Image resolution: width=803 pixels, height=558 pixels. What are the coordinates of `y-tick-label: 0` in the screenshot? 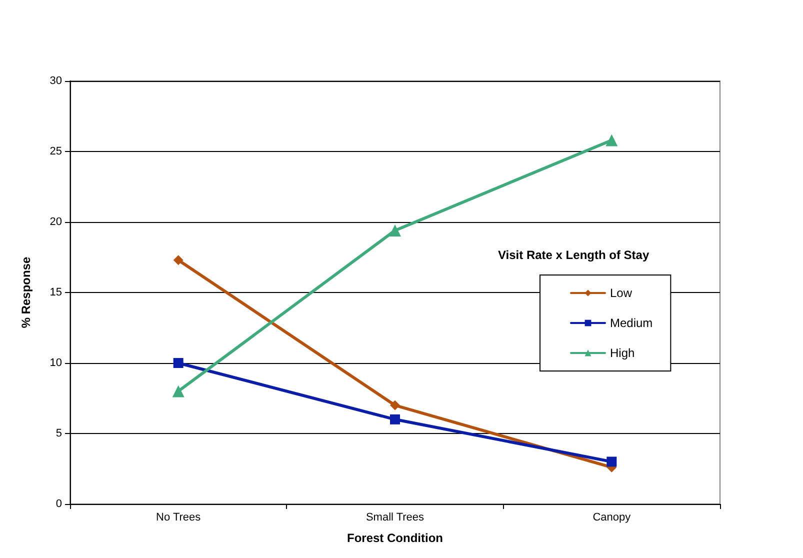 It's located at (59, 504).